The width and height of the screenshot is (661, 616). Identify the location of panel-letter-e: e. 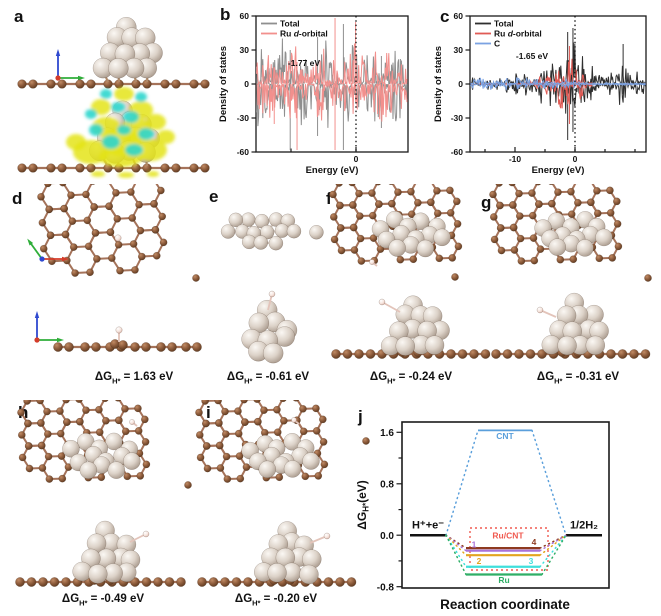
(214, 196).